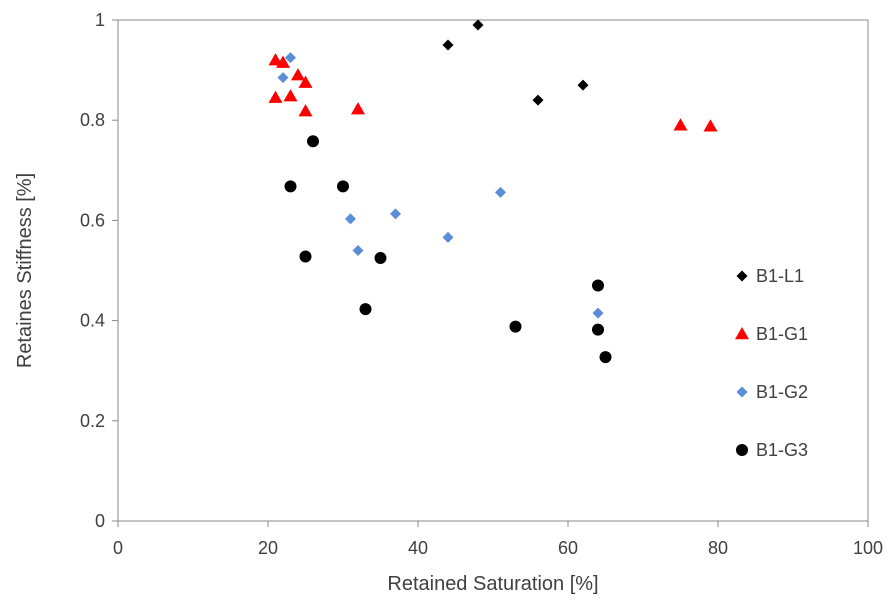 This screenshot has height=605, width=890. I want to click on y-tick-label: 1, so click(100, 20).